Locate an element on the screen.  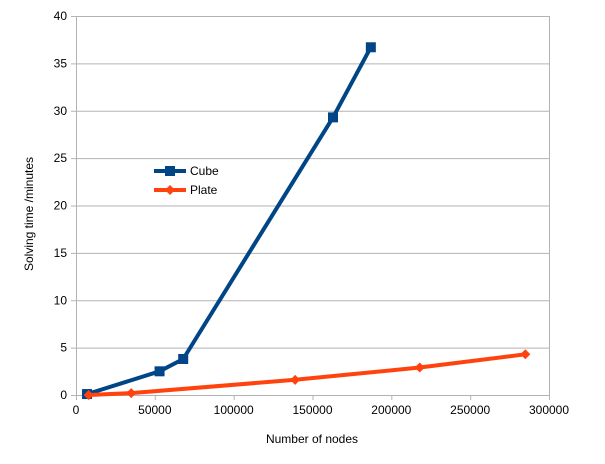
legend-item-plate: Plate is located at coordinates (186, 190).